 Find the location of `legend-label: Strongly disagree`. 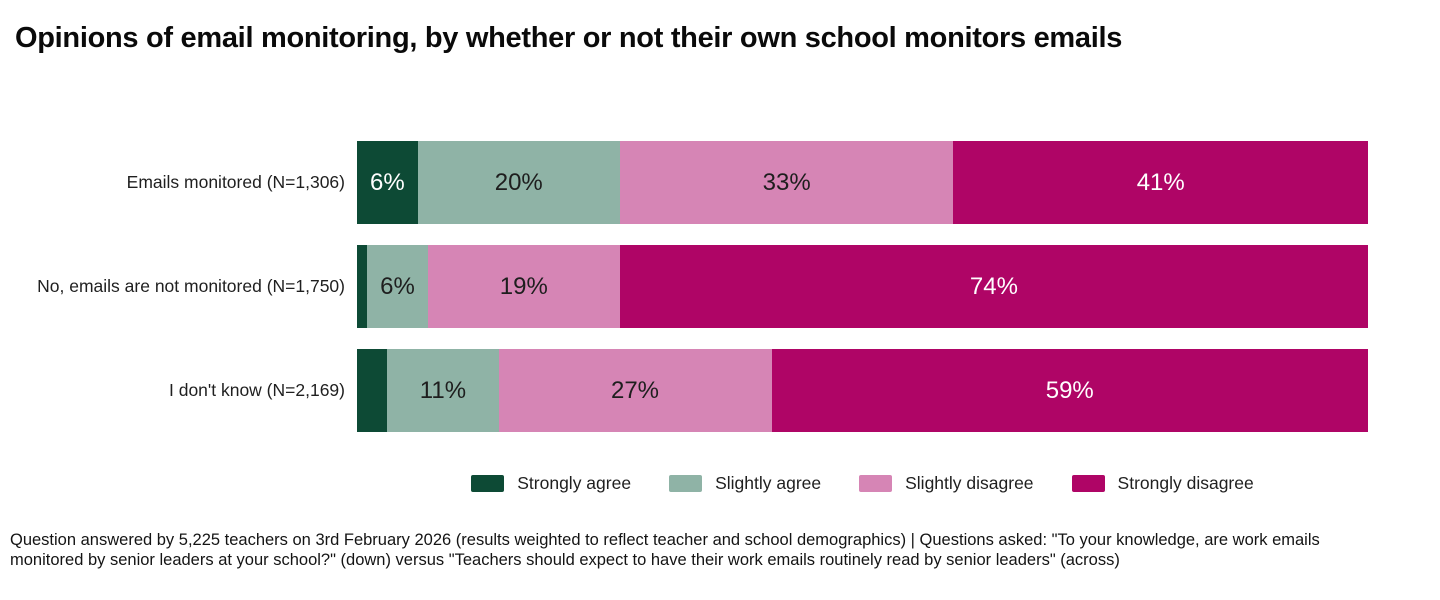

legend-label: Strongly disagree is located at coordinates (1185, 483).